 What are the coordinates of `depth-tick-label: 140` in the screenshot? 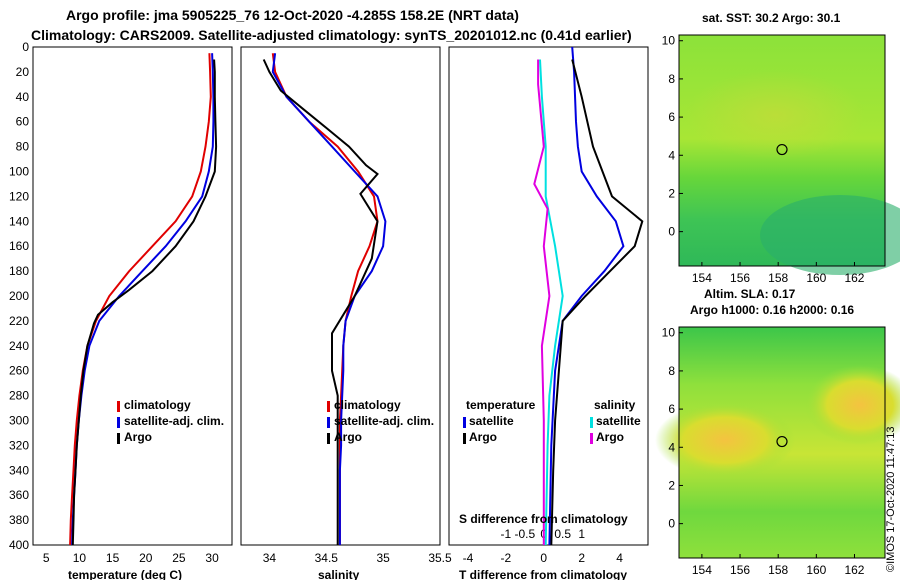 It's located at (19, 221).